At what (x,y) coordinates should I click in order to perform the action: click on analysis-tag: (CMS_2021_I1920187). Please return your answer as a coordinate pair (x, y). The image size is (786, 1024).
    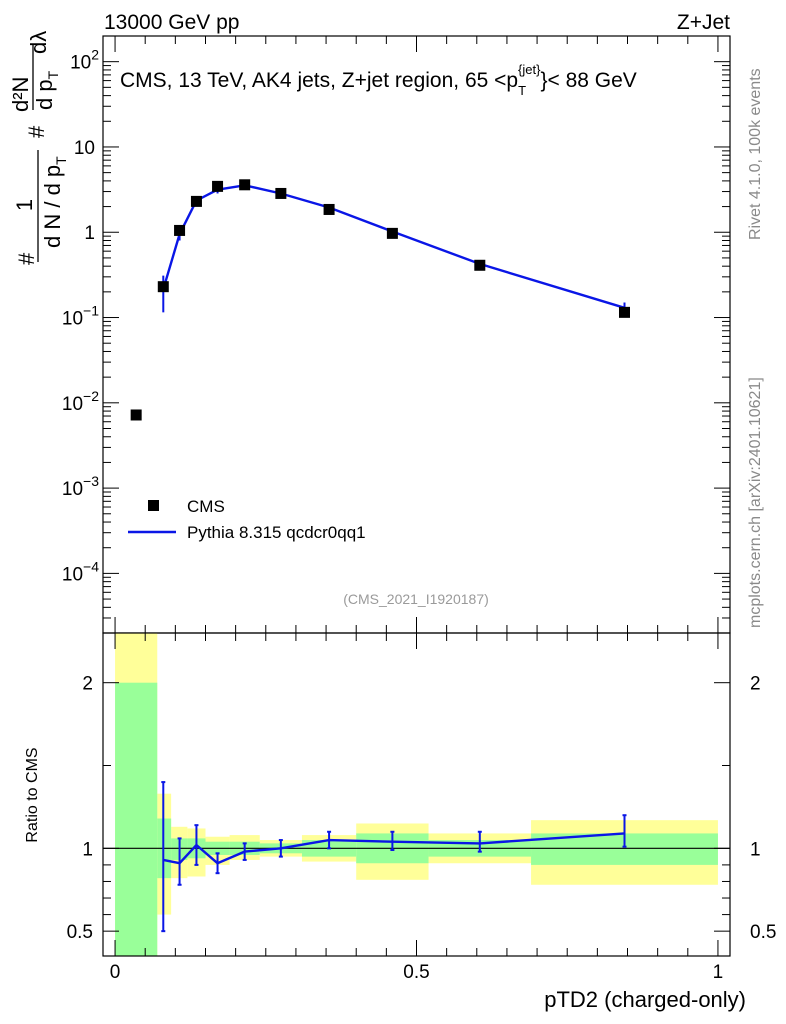
    Looking at the image, I should click on (416, 599).